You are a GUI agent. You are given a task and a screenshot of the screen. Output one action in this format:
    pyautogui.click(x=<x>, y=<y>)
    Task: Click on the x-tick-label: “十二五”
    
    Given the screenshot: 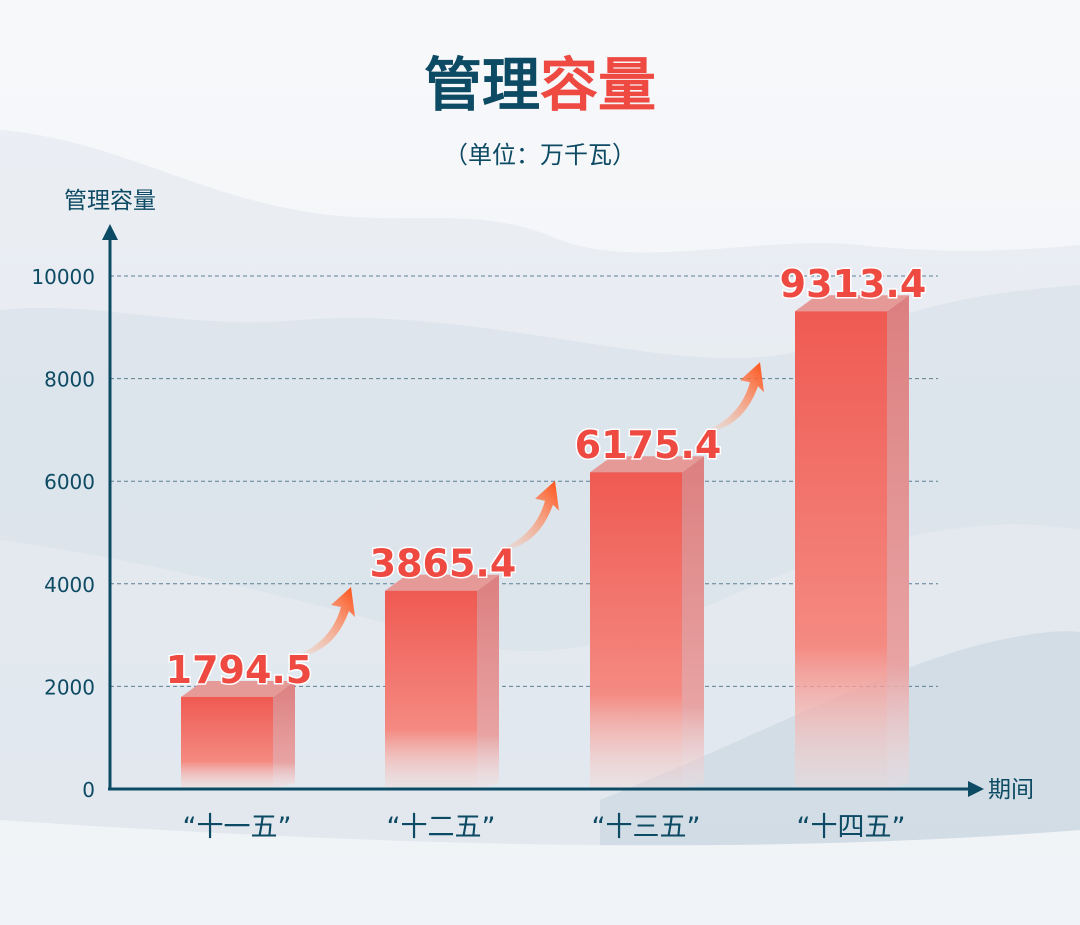 What is the action you would take?
    pyautogui.click(x=441, y=827)
    